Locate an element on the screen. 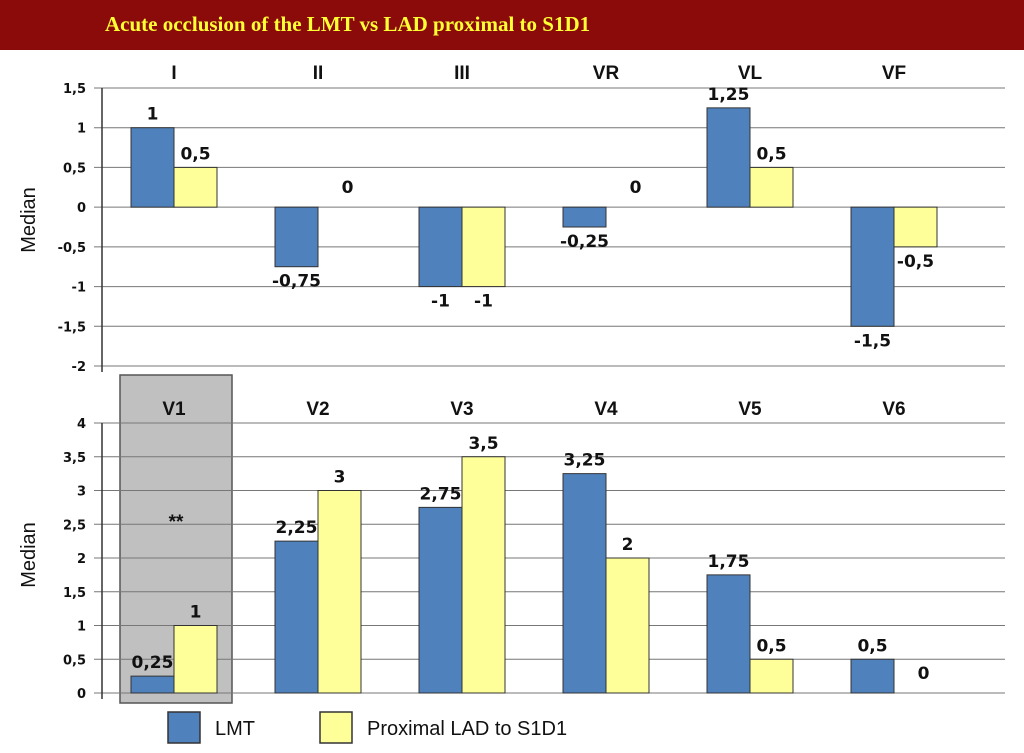  data-label-v1-lmt: 0,25 is located at coordinates (153, 663).